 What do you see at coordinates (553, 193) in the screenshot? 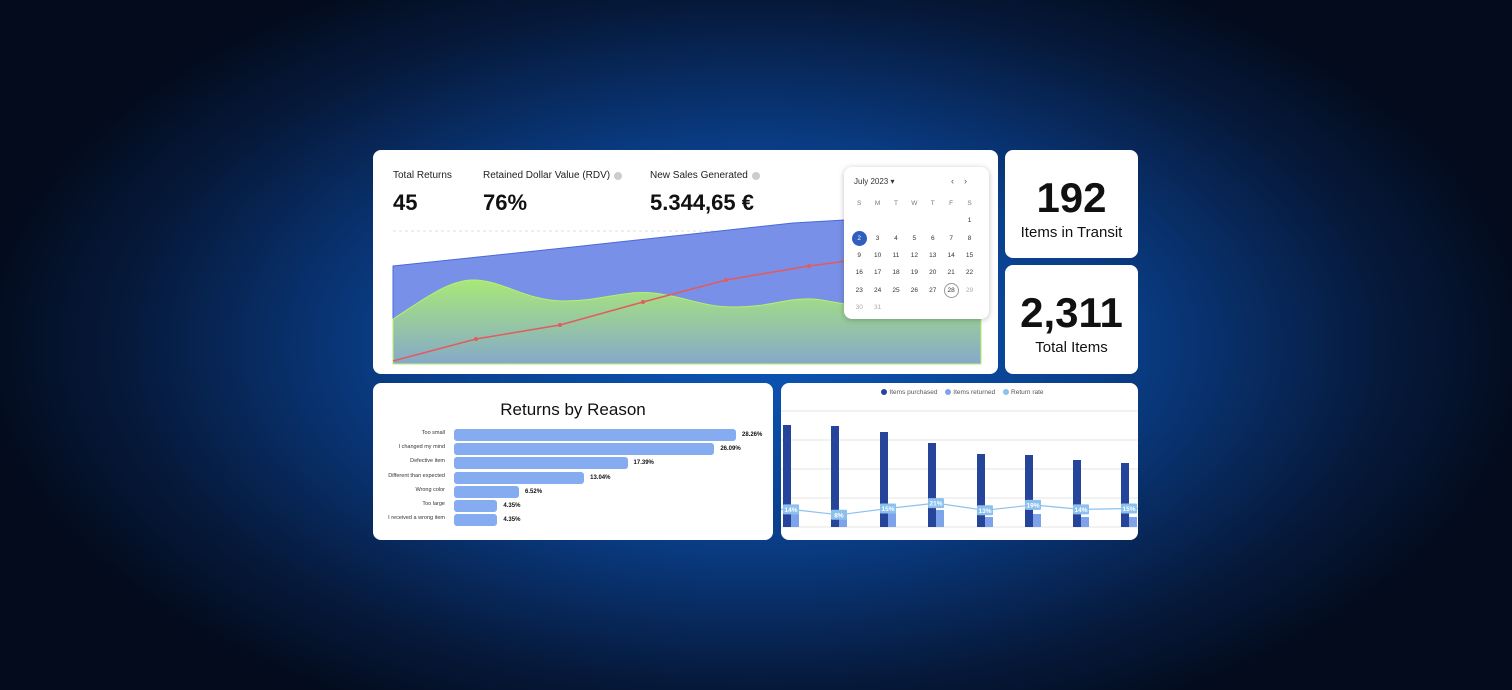
I see `kpi: Retained Dollar Value (RDV) 76%` at bounding box center [553, 193].